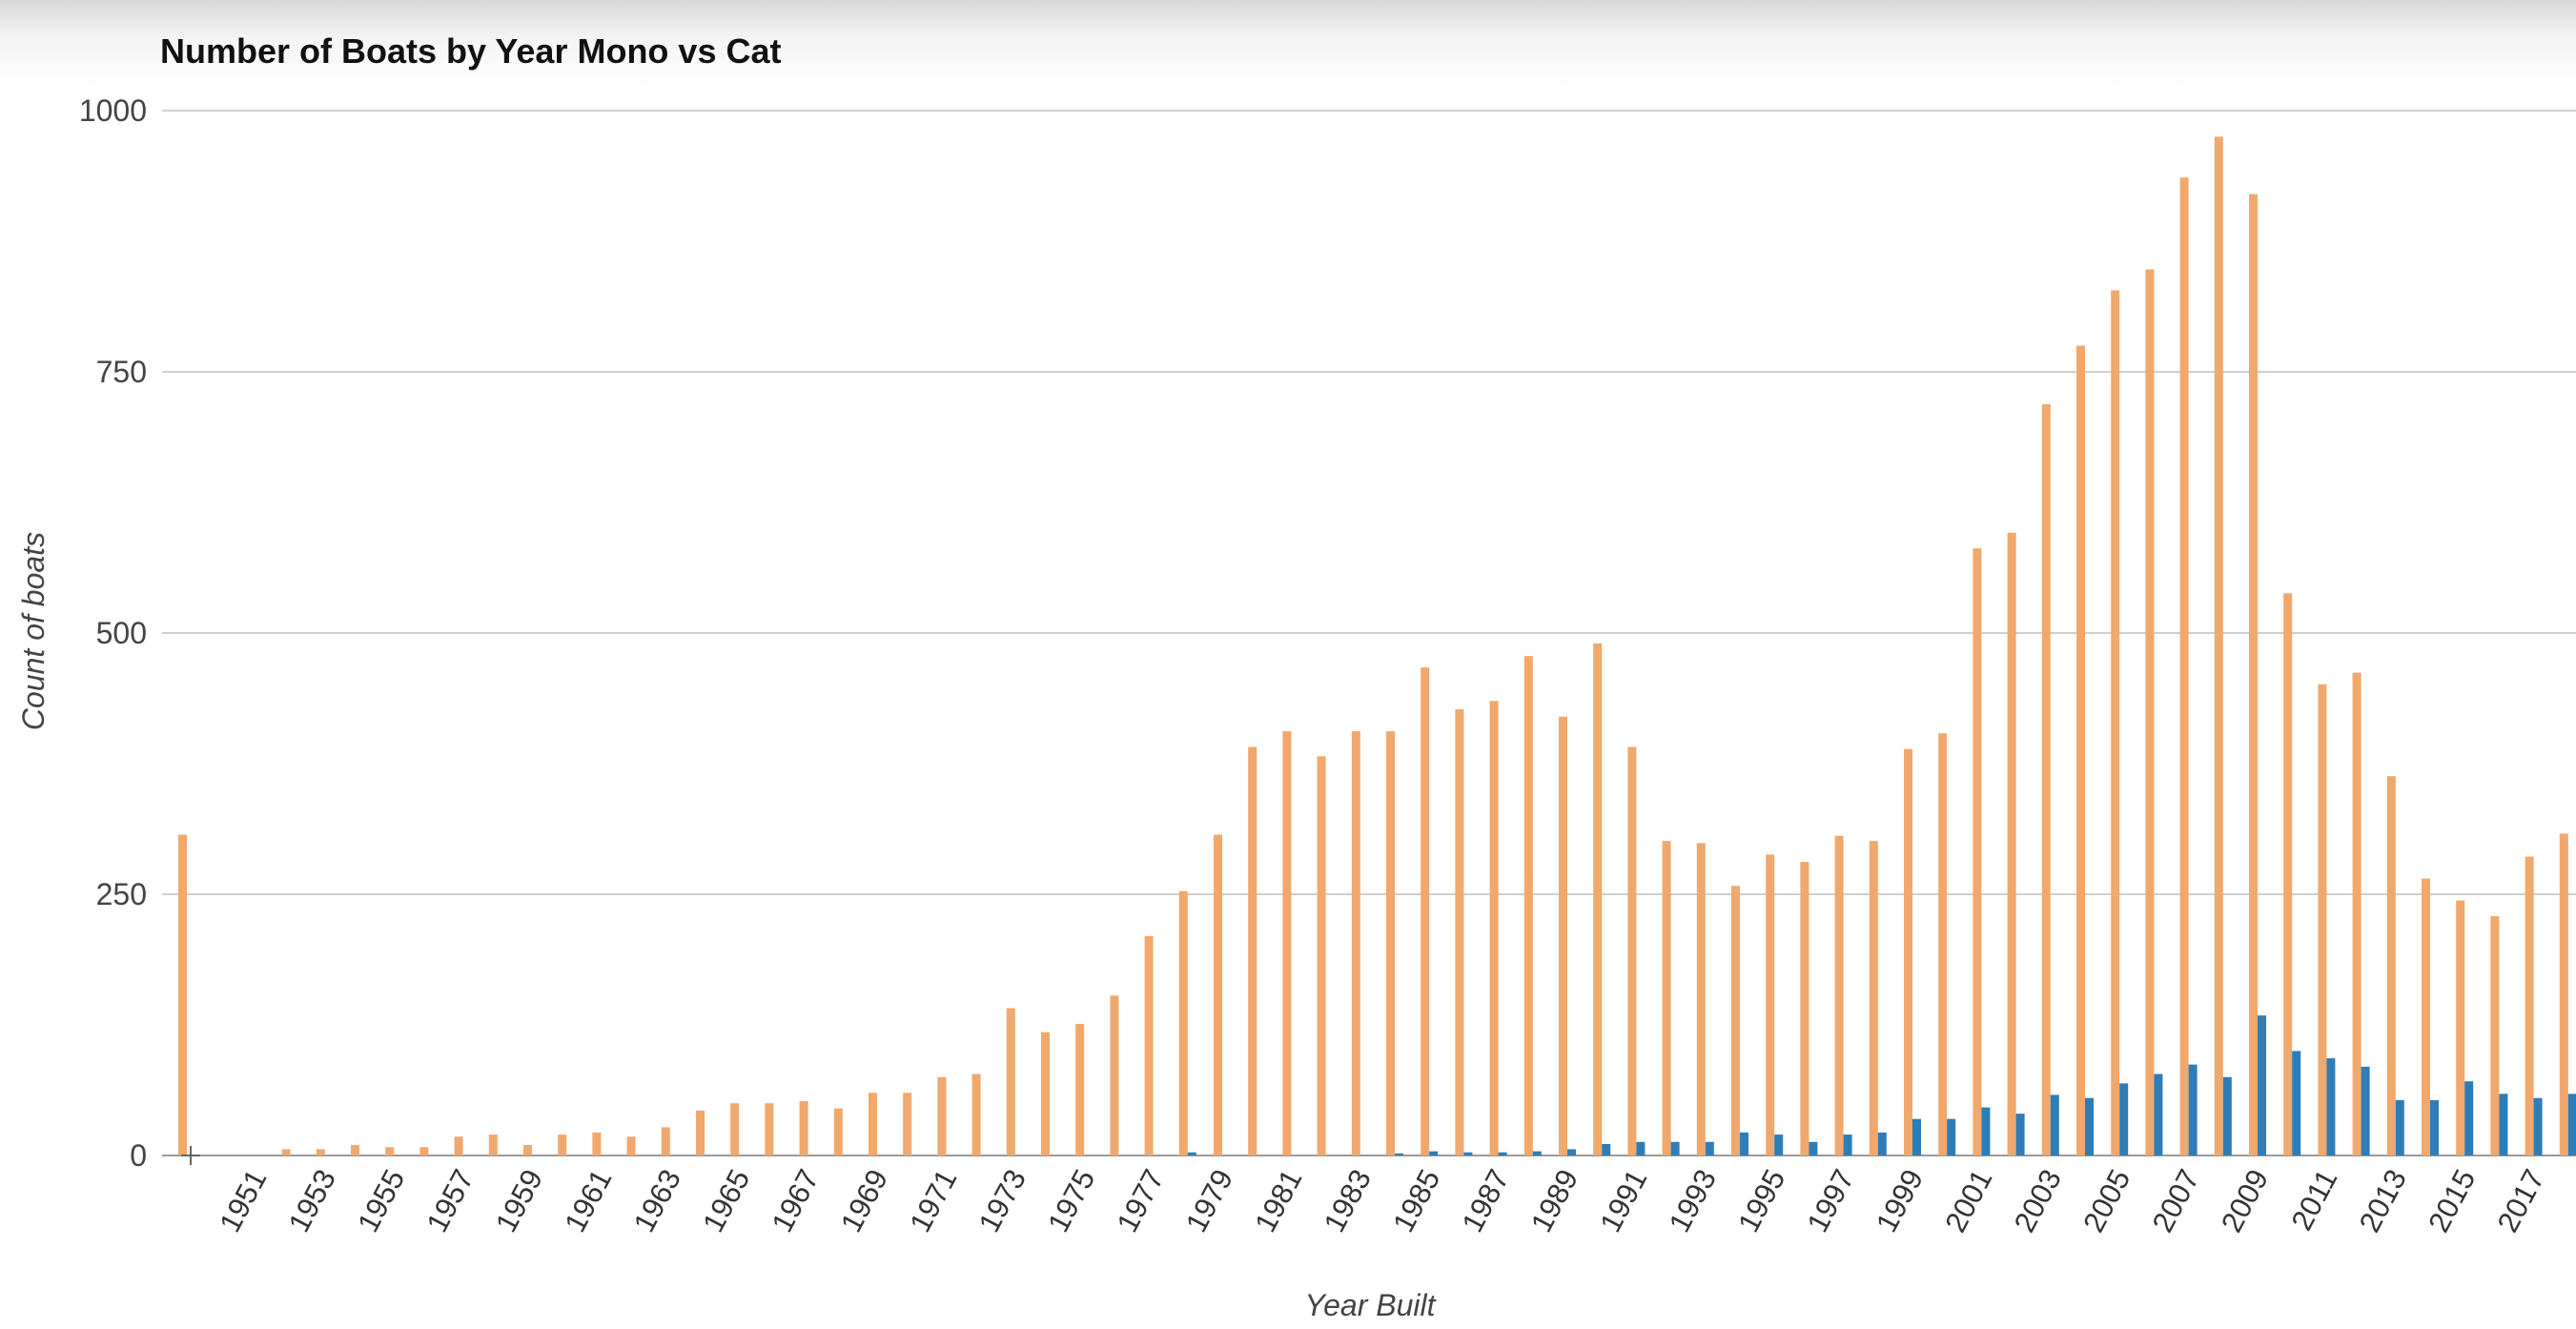 The image size is (2576, 1329). What do you see at coordinates (519, 1200) in the screenshot?
I see `x-tick-label: 1959` at bounding box center [519, 1200].